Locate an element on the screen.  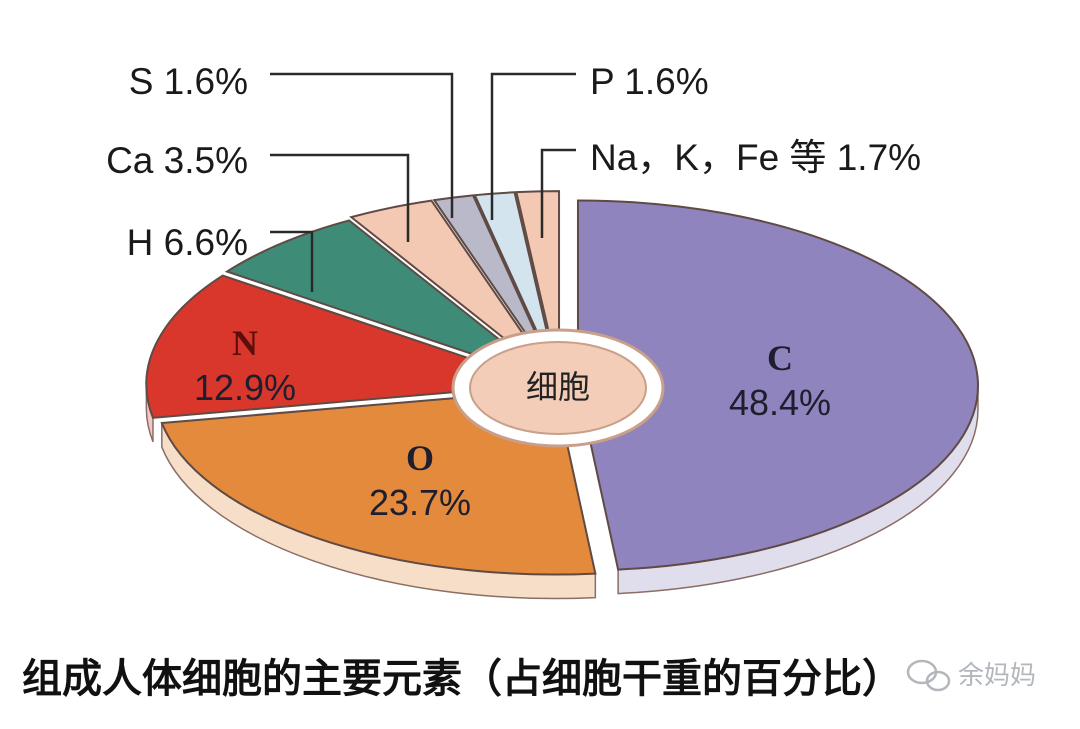
slice-symbol-n: N is located at coordinates (245, 343).